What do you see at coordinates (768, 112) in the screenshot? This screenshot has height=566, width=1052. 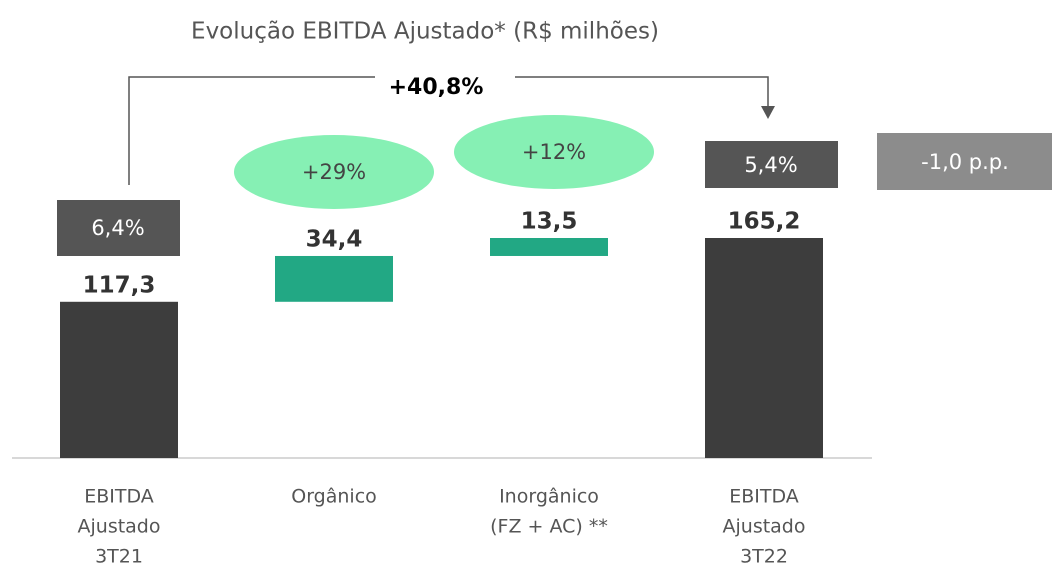 I see `arrow-head` at bounding box center [768, 112].